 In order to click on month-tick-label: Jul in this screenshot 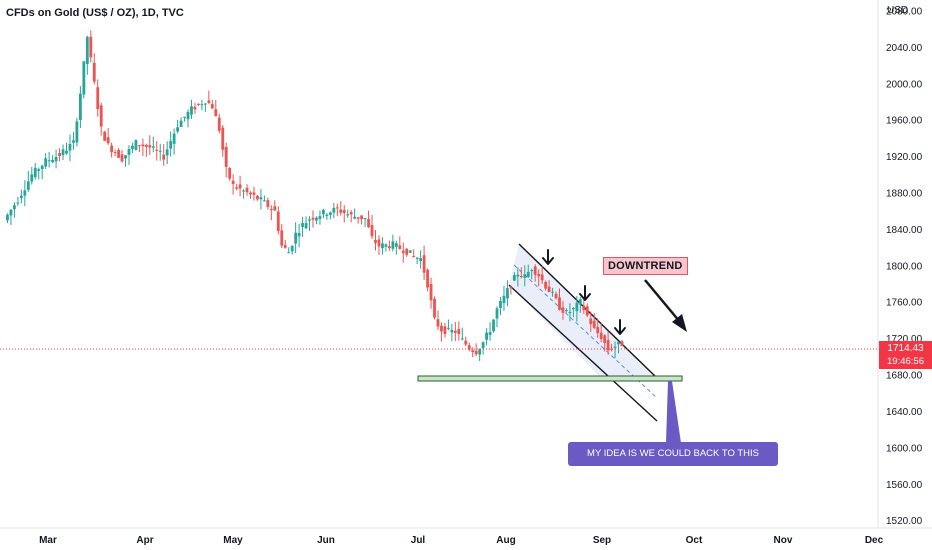, I will do `click(418, 540)`.